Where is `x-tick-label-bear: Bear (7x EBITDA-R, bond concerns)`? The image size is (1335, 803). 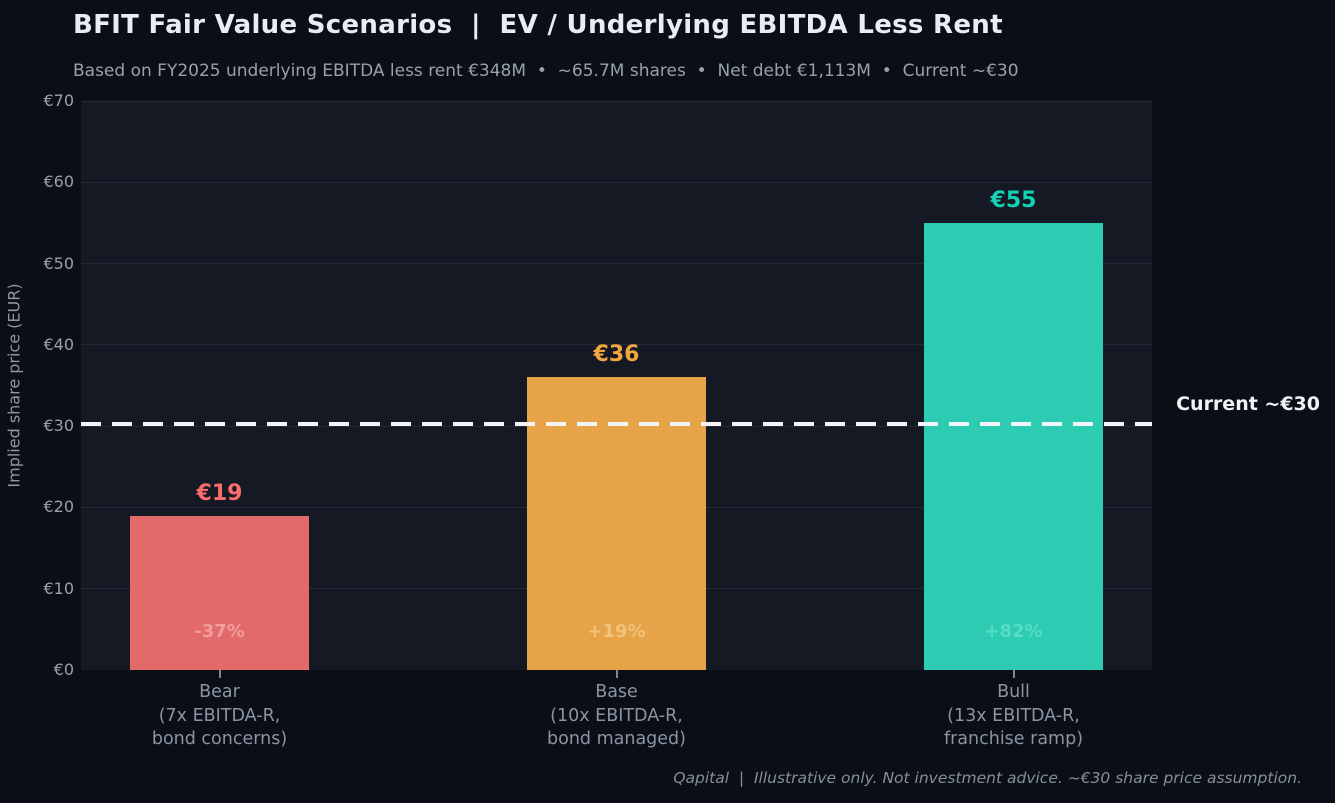 x-tick-label-bear: Bear (7x EBITDA-R, bond concerns) is located at coordinates (220, 716).